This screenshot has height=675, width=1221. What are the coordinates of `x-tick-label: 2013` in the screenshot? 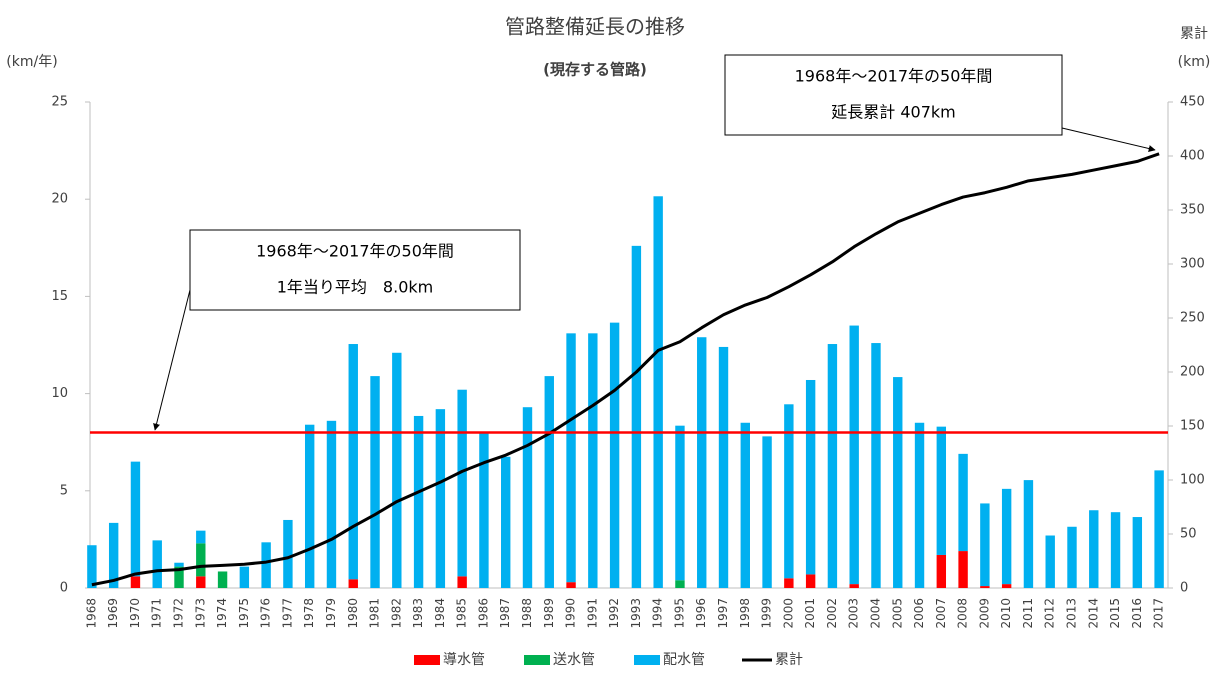 It's located at (1071, 613).